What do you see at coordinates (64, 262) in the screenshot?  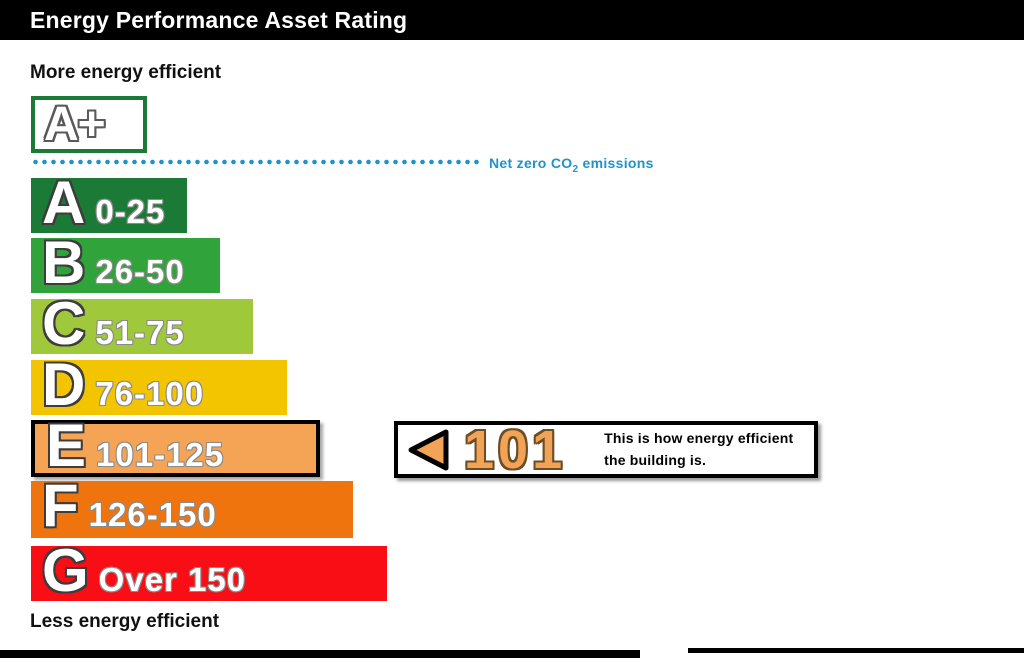 I see `band-letter: B` at bounding box center [64, 262].